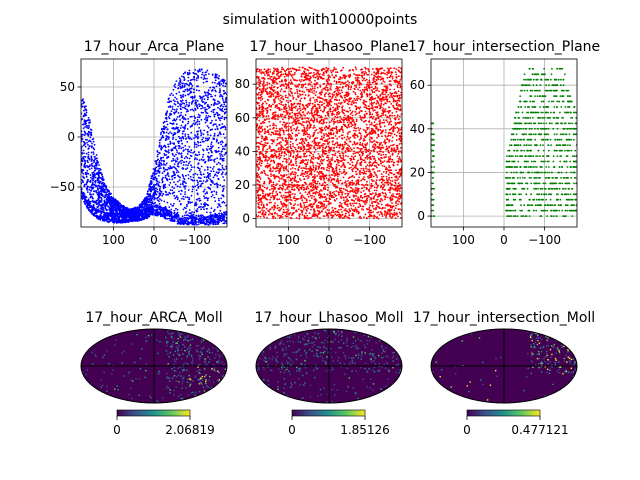 This screenshot has width=640, height=480. I want to click on y-tick-label: 0, so click(71, 137).